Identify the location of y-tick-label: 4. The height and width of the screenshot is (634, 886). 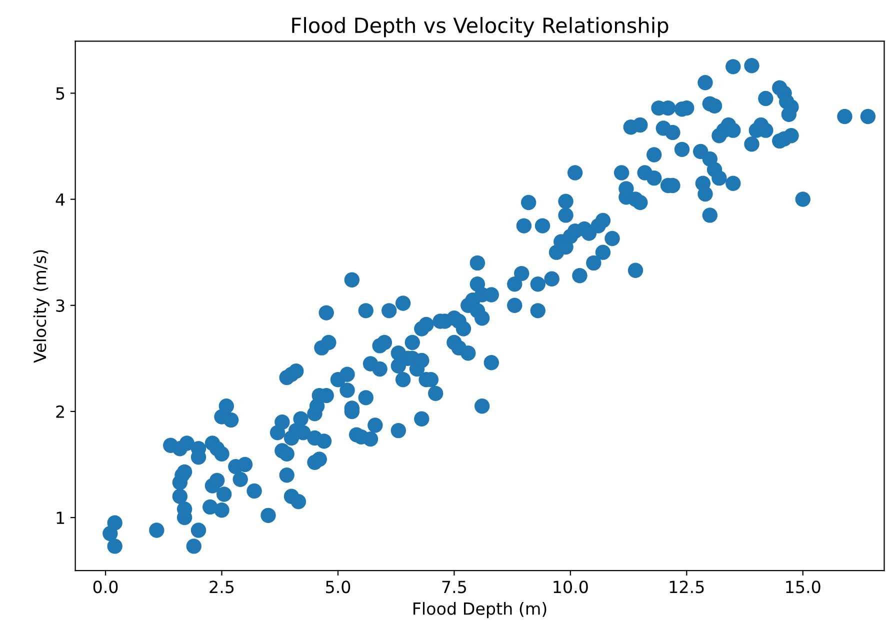
(60, 199).